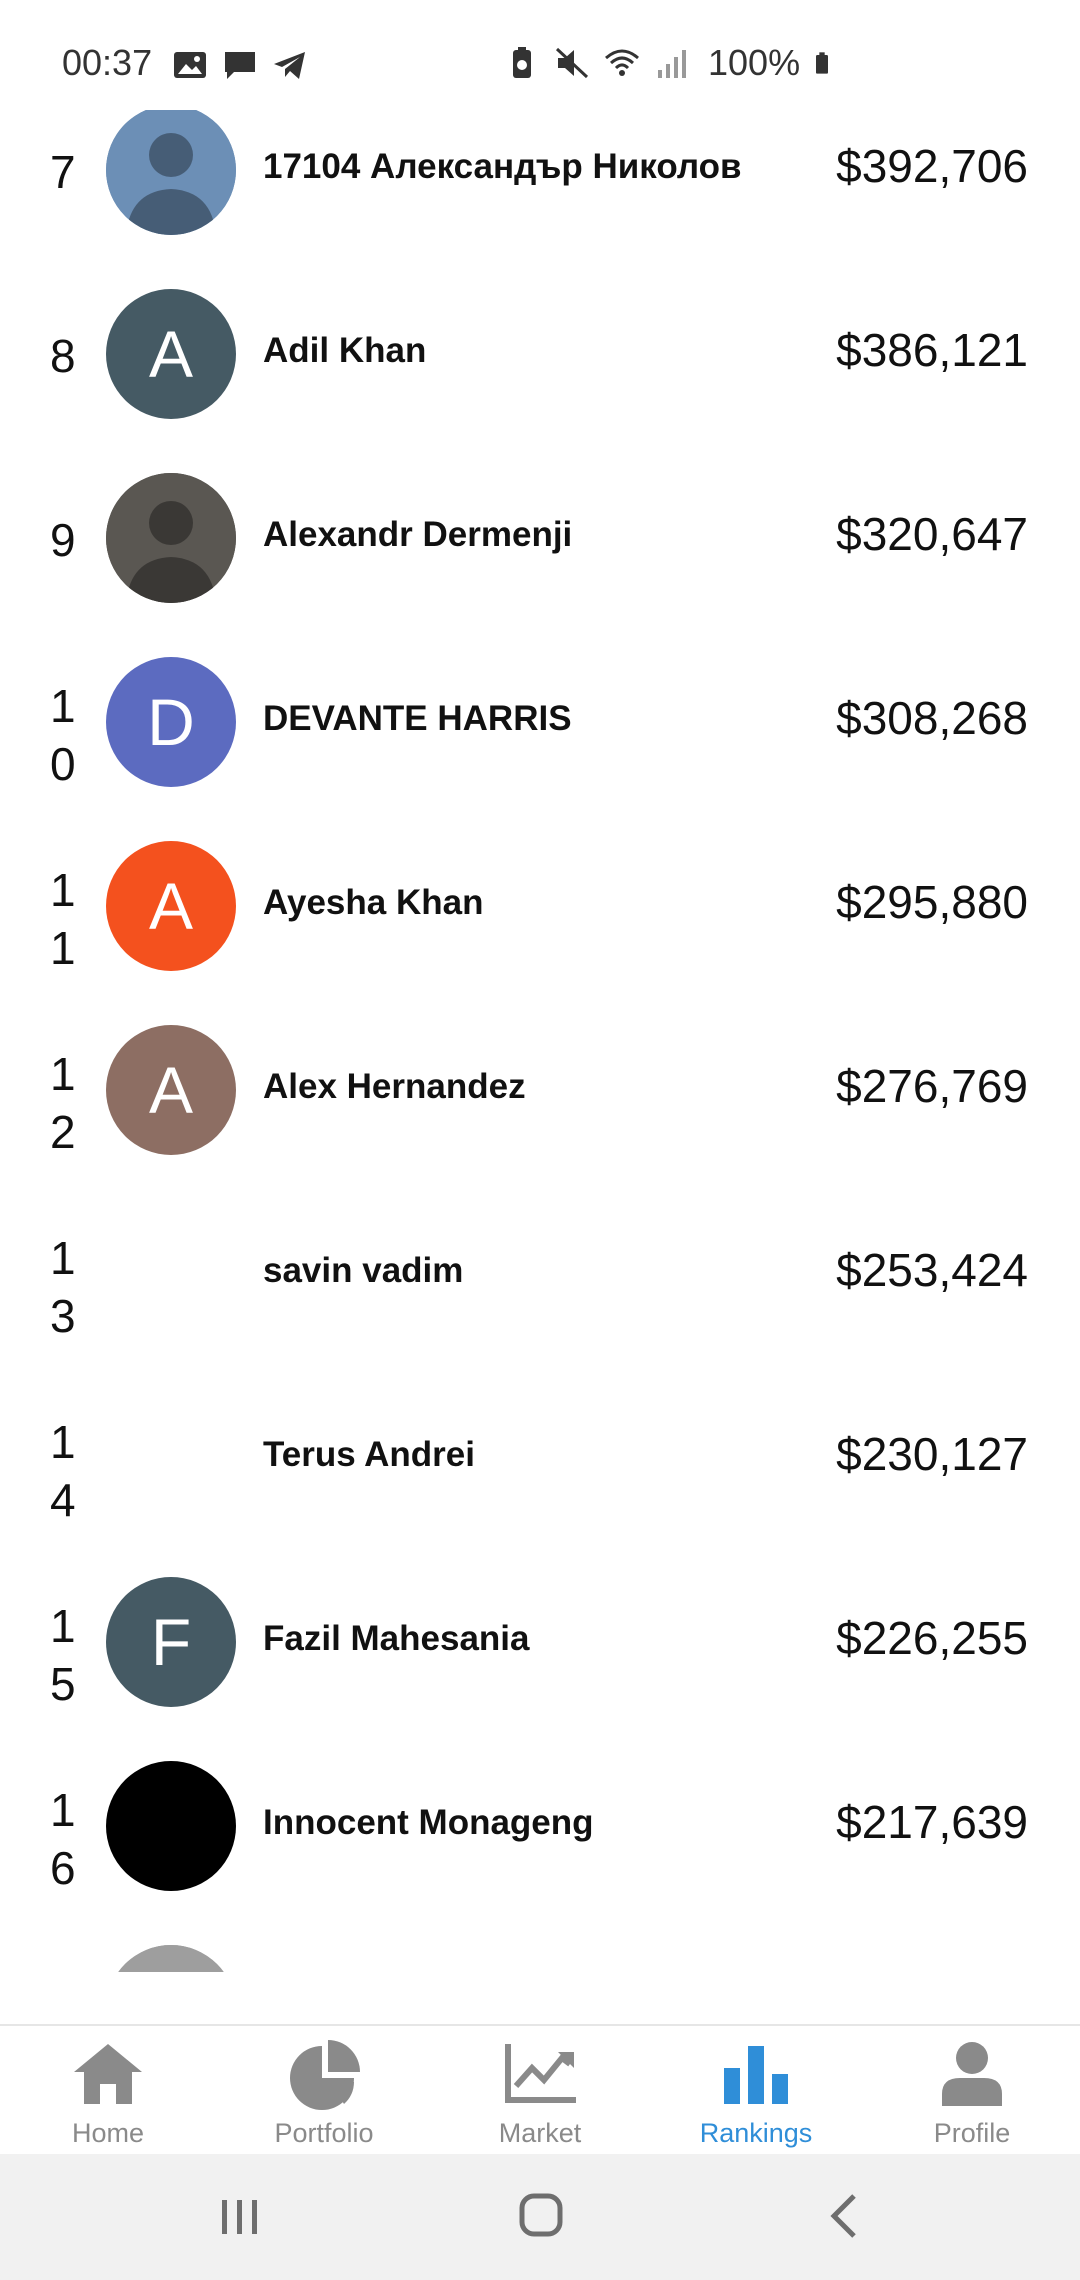 The image size is (1080, 2280). What do you see at coordinates (540, 60) in the screenshot?
I see `status-bar: 00:37 100%` at bounding box center [540, 60].